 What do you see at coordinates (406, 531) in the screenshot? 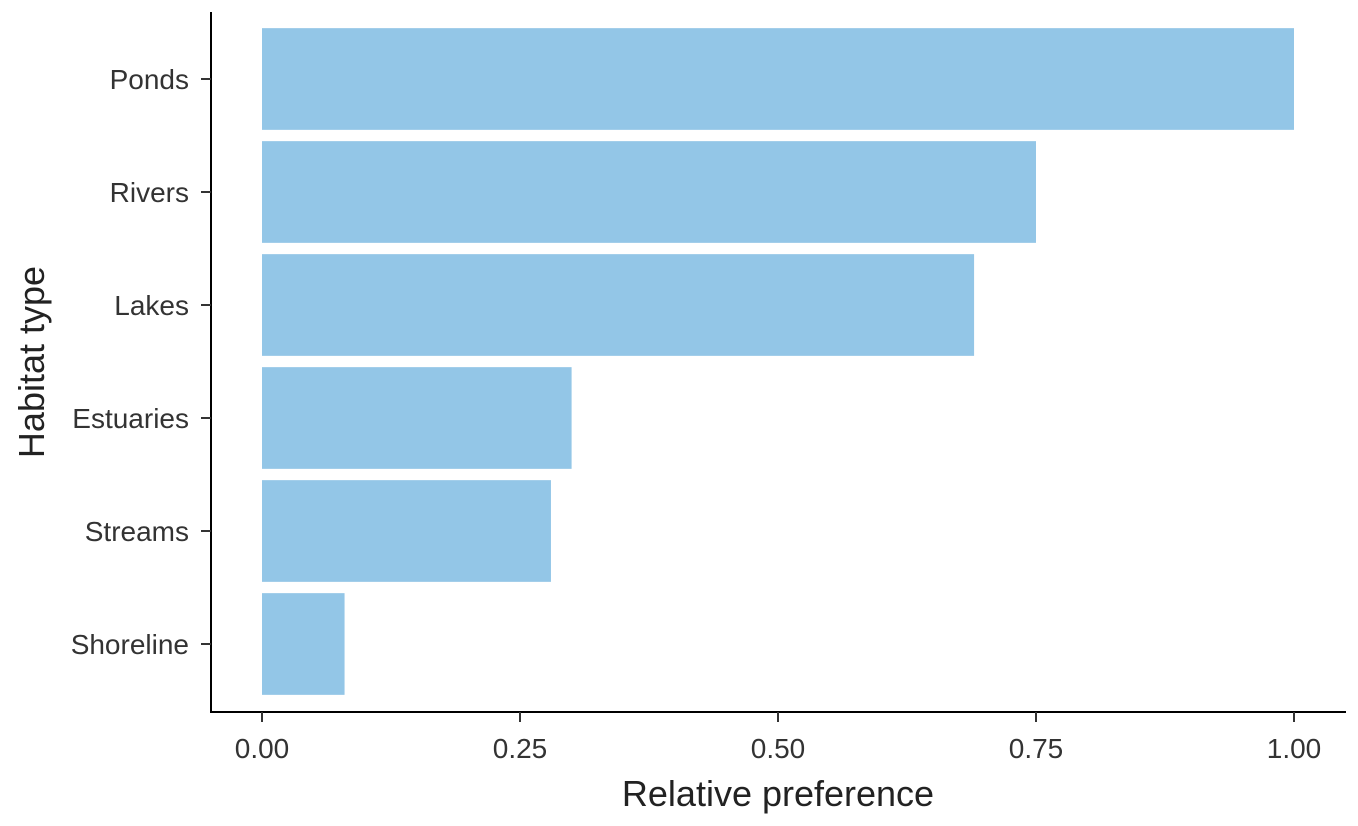
I see `bar-streams` at bounding box center [406, 531].